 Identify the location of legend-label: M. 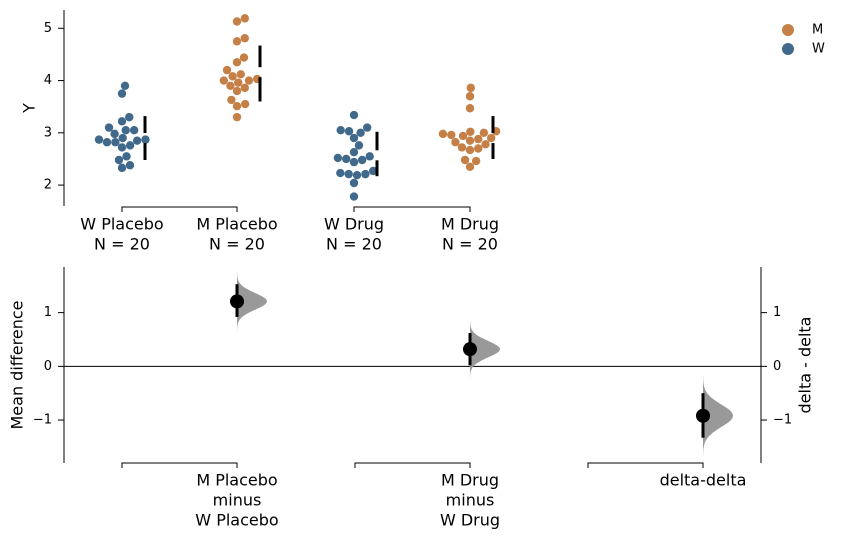
(817, 30).